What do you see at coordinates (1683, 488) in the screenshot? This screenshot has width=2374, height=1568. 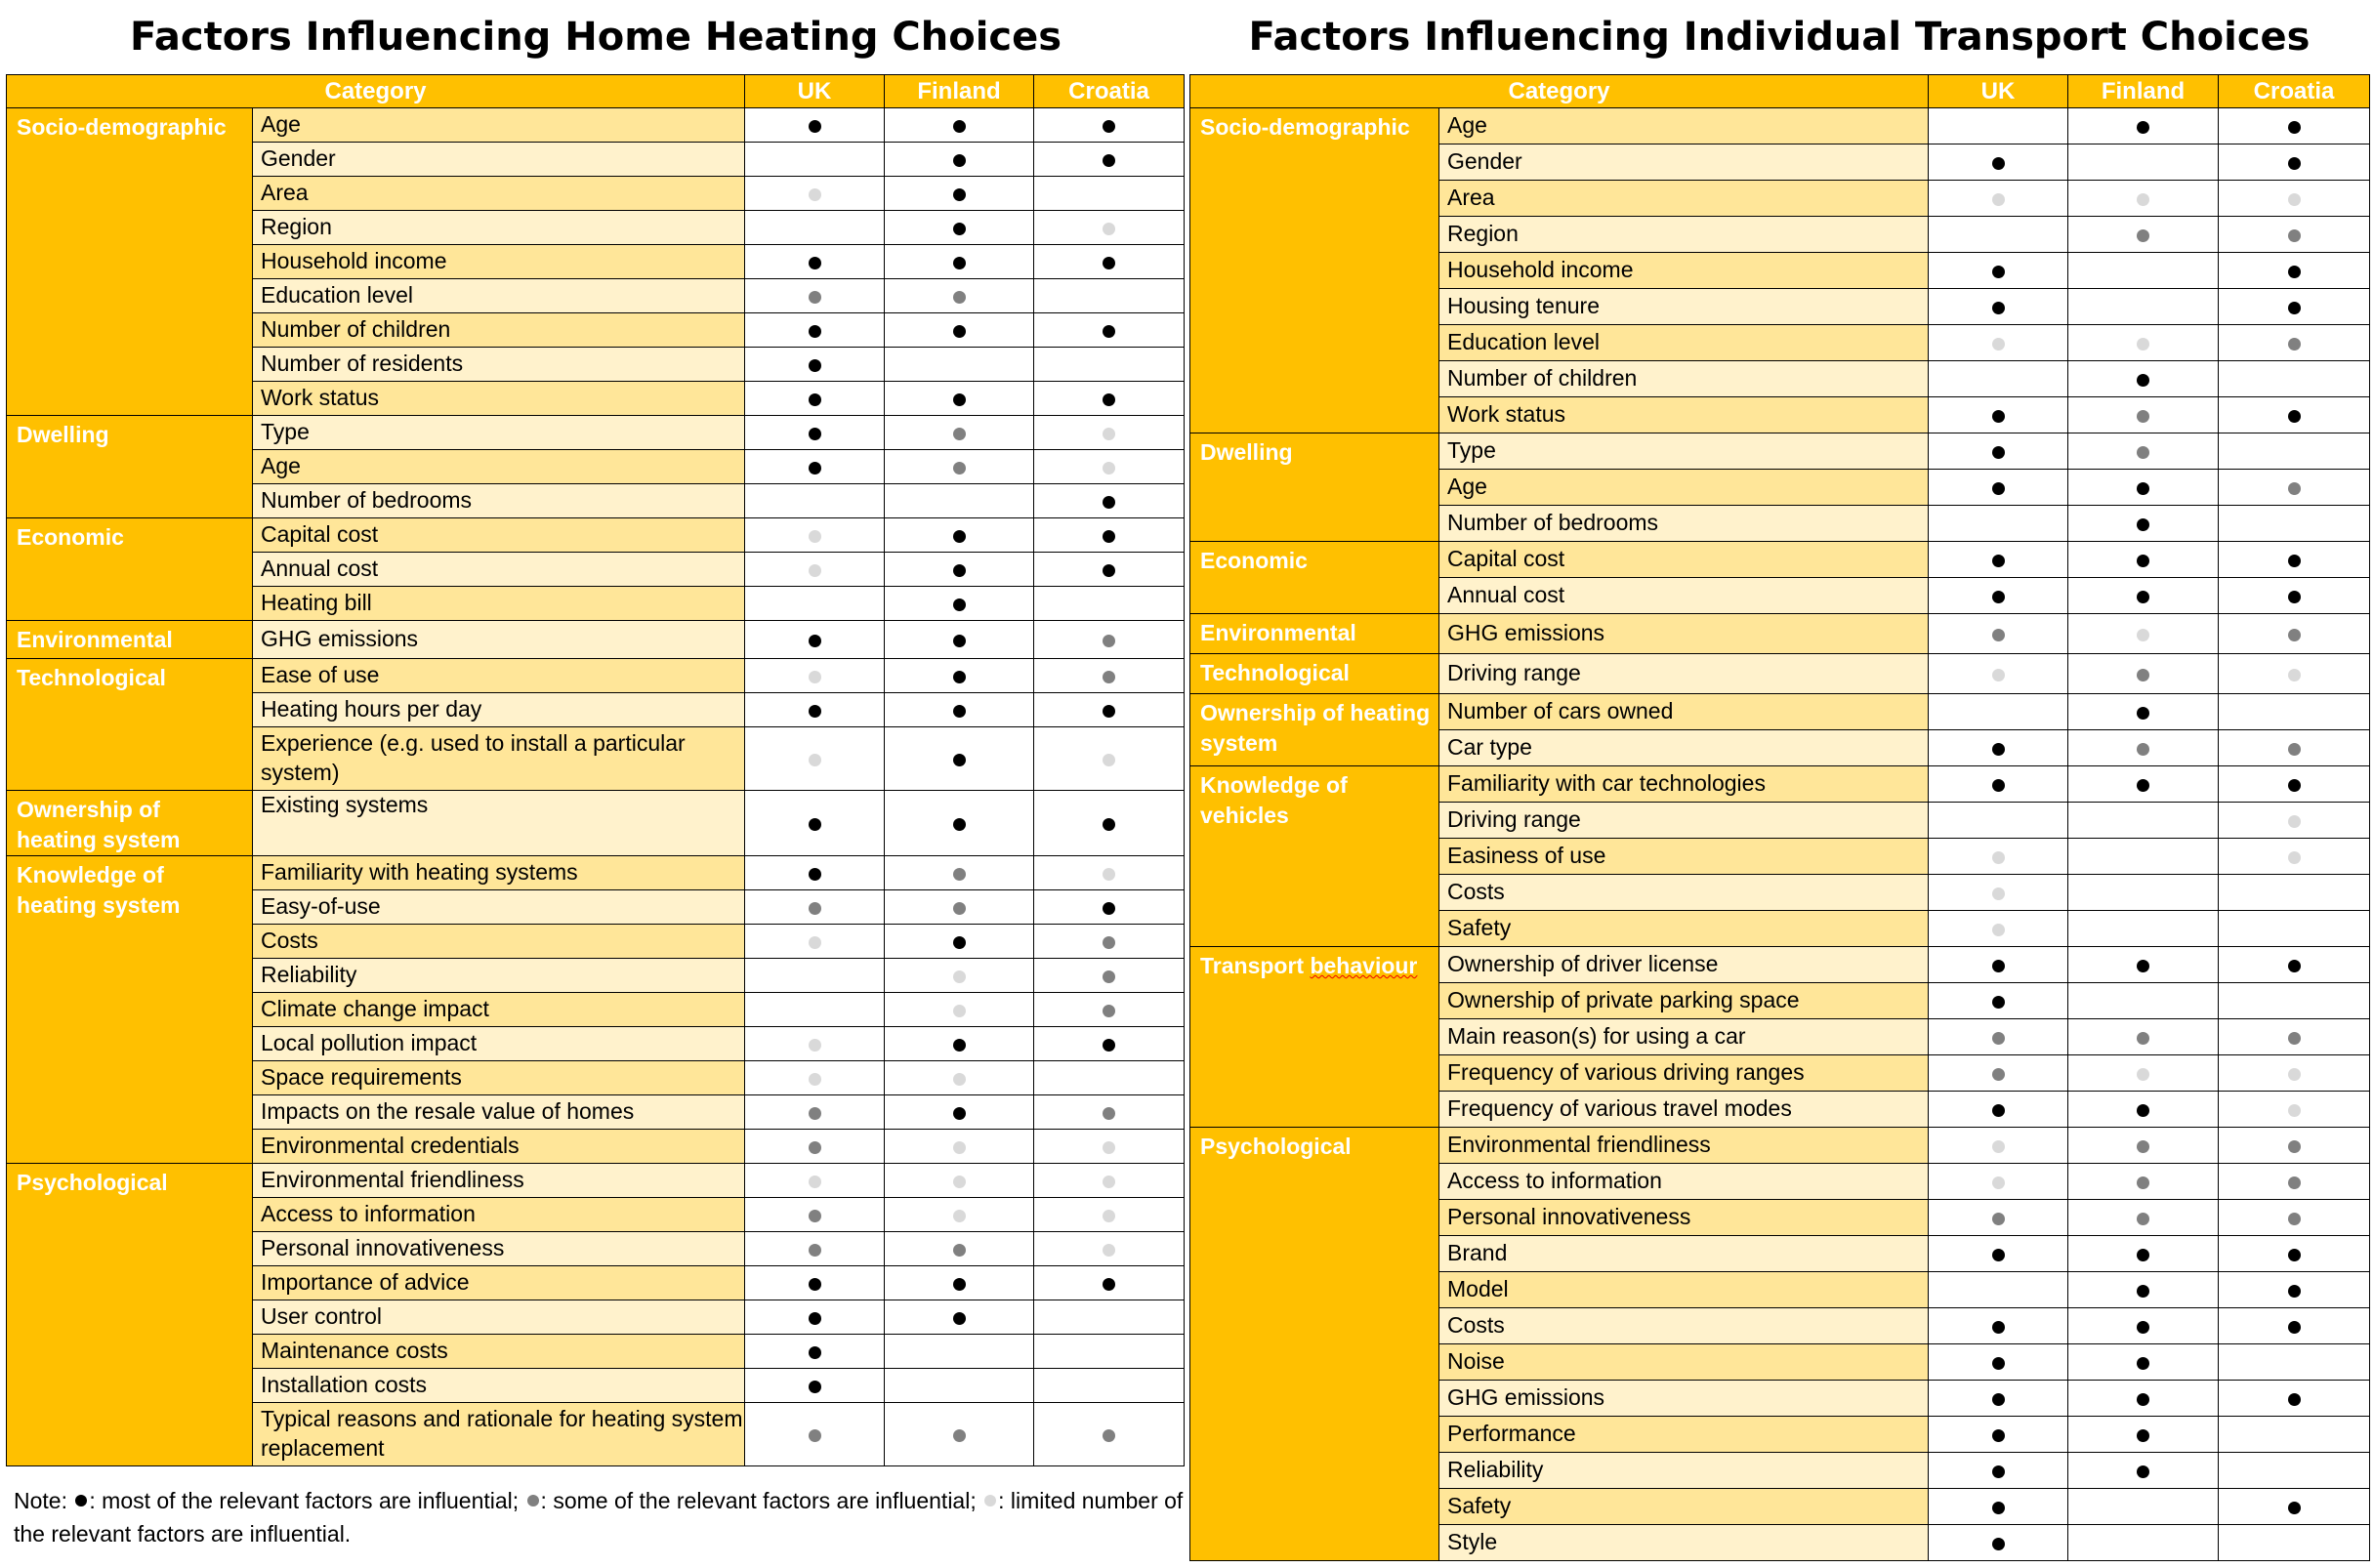 I see `factor-cell: Age` at bounding box center [1683, 488].